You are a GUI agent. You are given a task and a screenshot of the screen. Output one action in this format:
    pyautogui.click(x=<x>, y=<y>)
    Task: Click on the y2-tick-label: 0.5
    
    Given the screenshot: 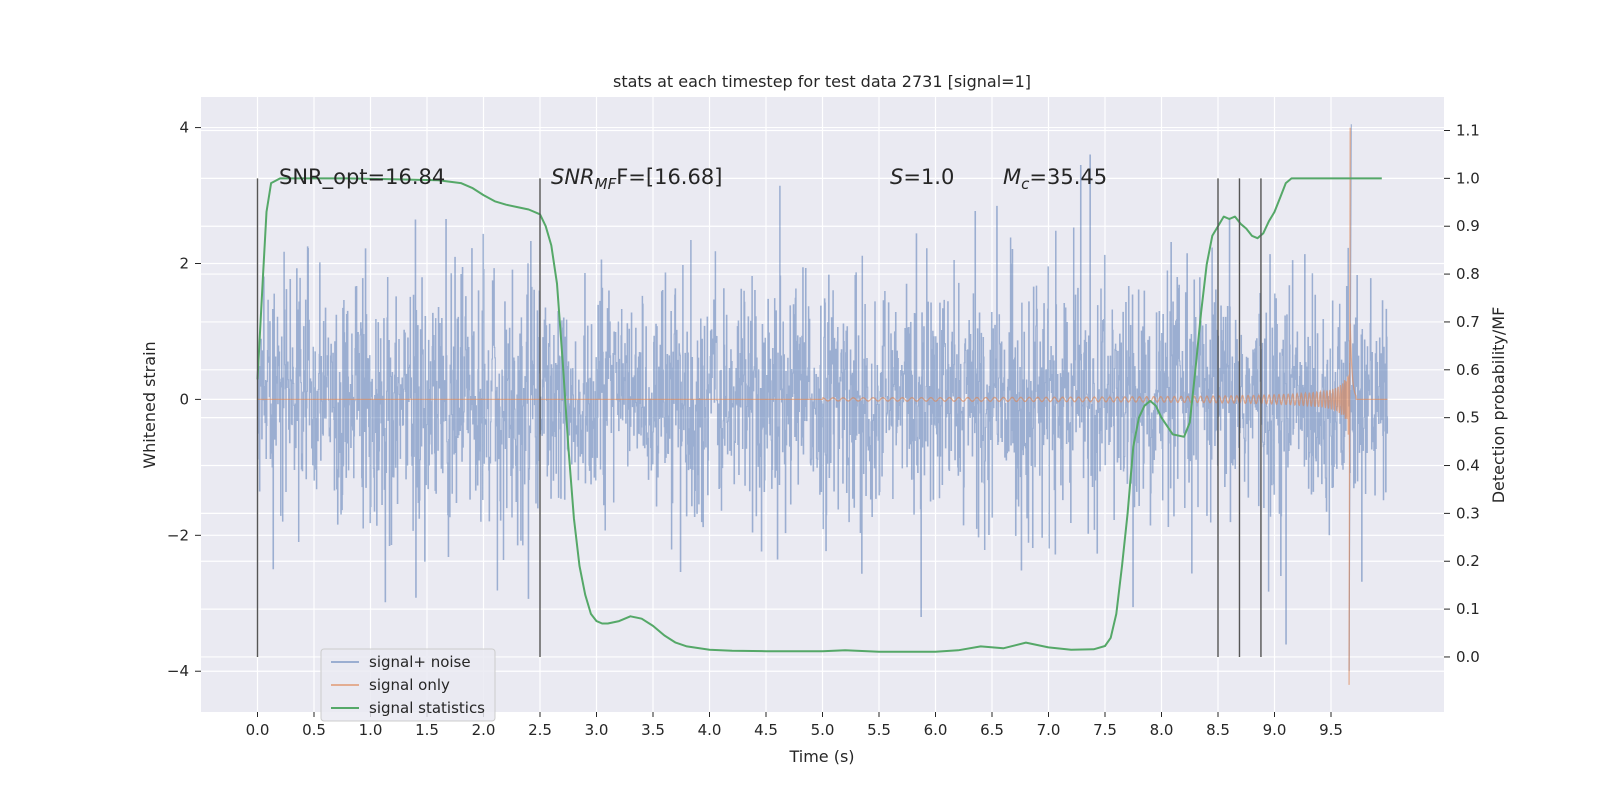 What is the action you would take?
    pyautogui.click(x=1468, y=418)
    